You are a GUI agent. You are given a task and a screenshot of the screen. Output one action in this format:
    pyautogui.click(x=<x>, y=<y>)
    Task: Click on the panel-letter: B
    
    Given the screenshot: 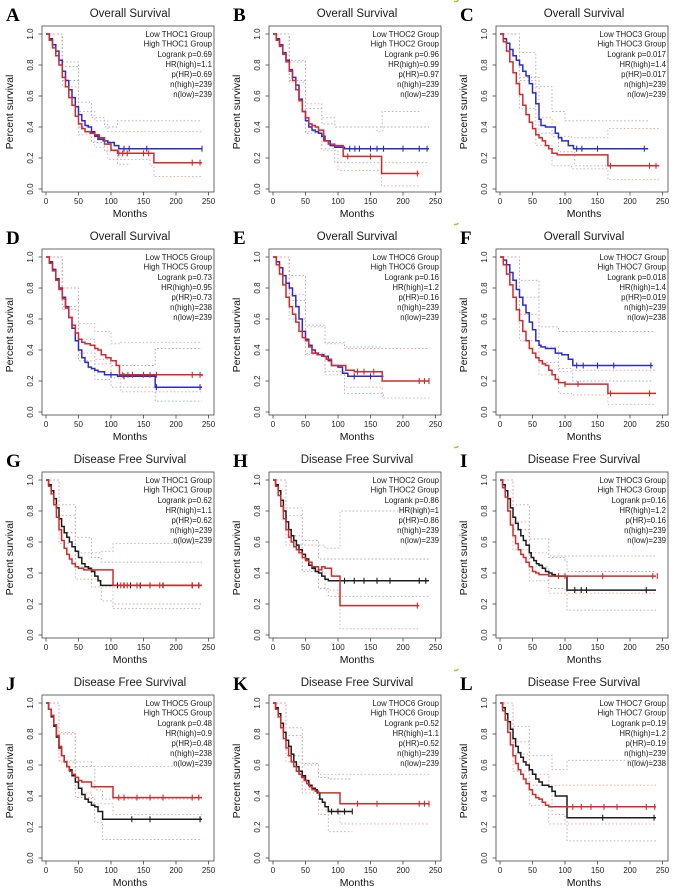 What is the action you would take?
    pyautogui.click(x=239, y=15)
    